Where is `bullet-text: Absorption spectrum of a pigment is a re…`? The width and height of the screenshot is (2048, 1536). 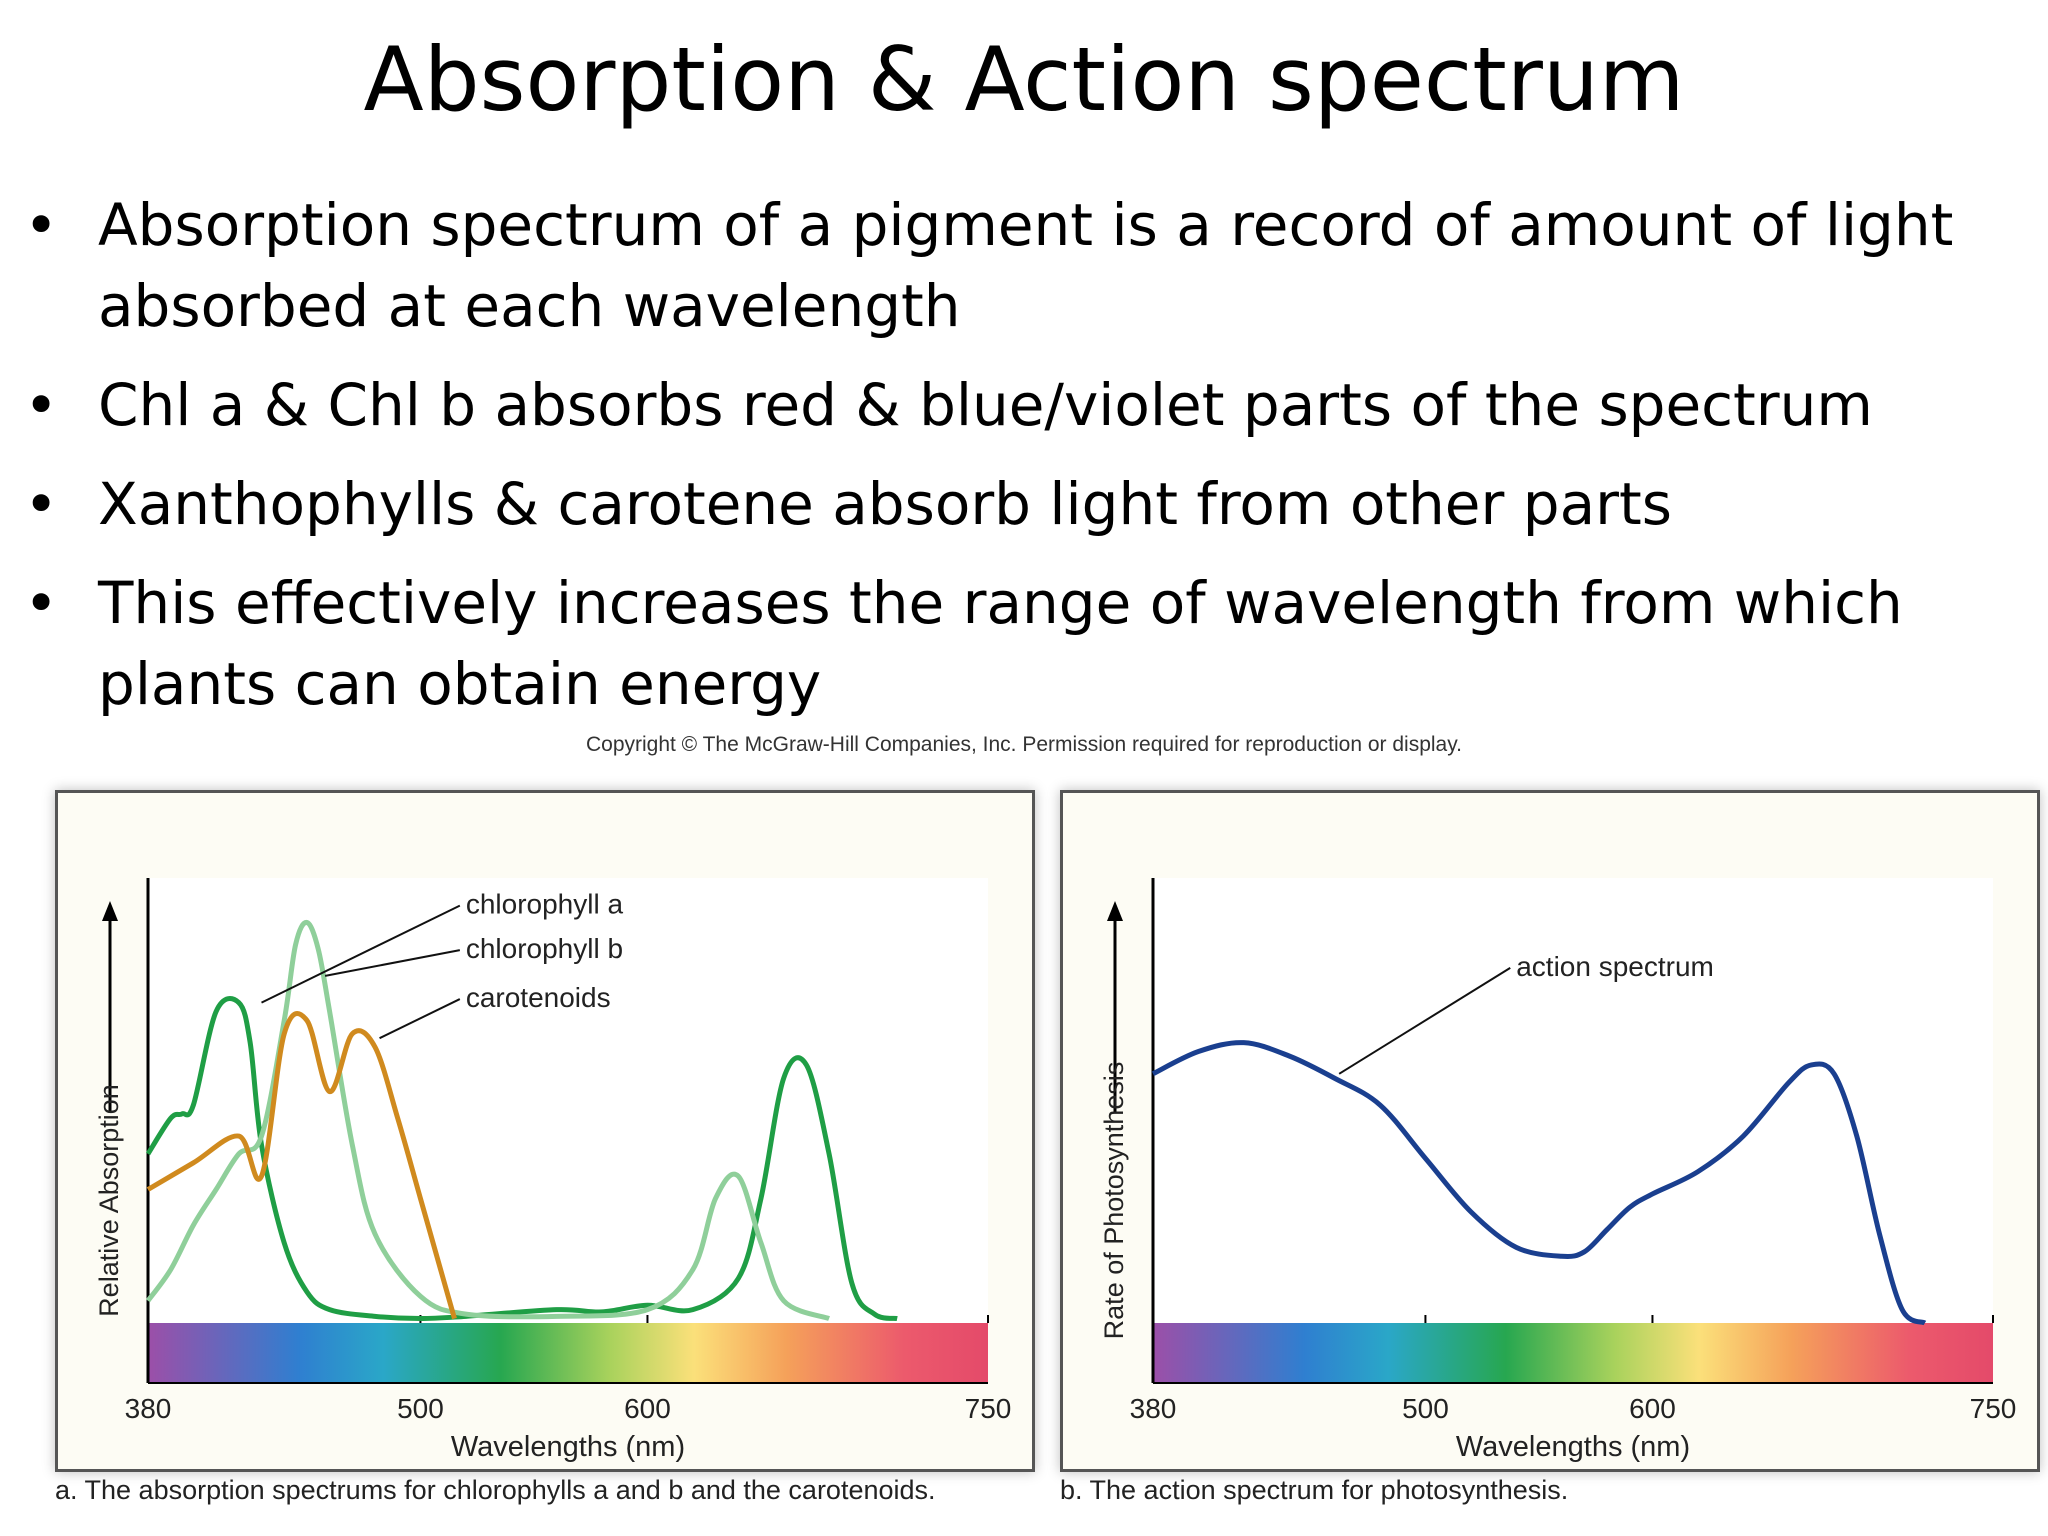
bullet-text: Absorption spectrum of a pigment is a re… is located at coordinates (1026, 265).